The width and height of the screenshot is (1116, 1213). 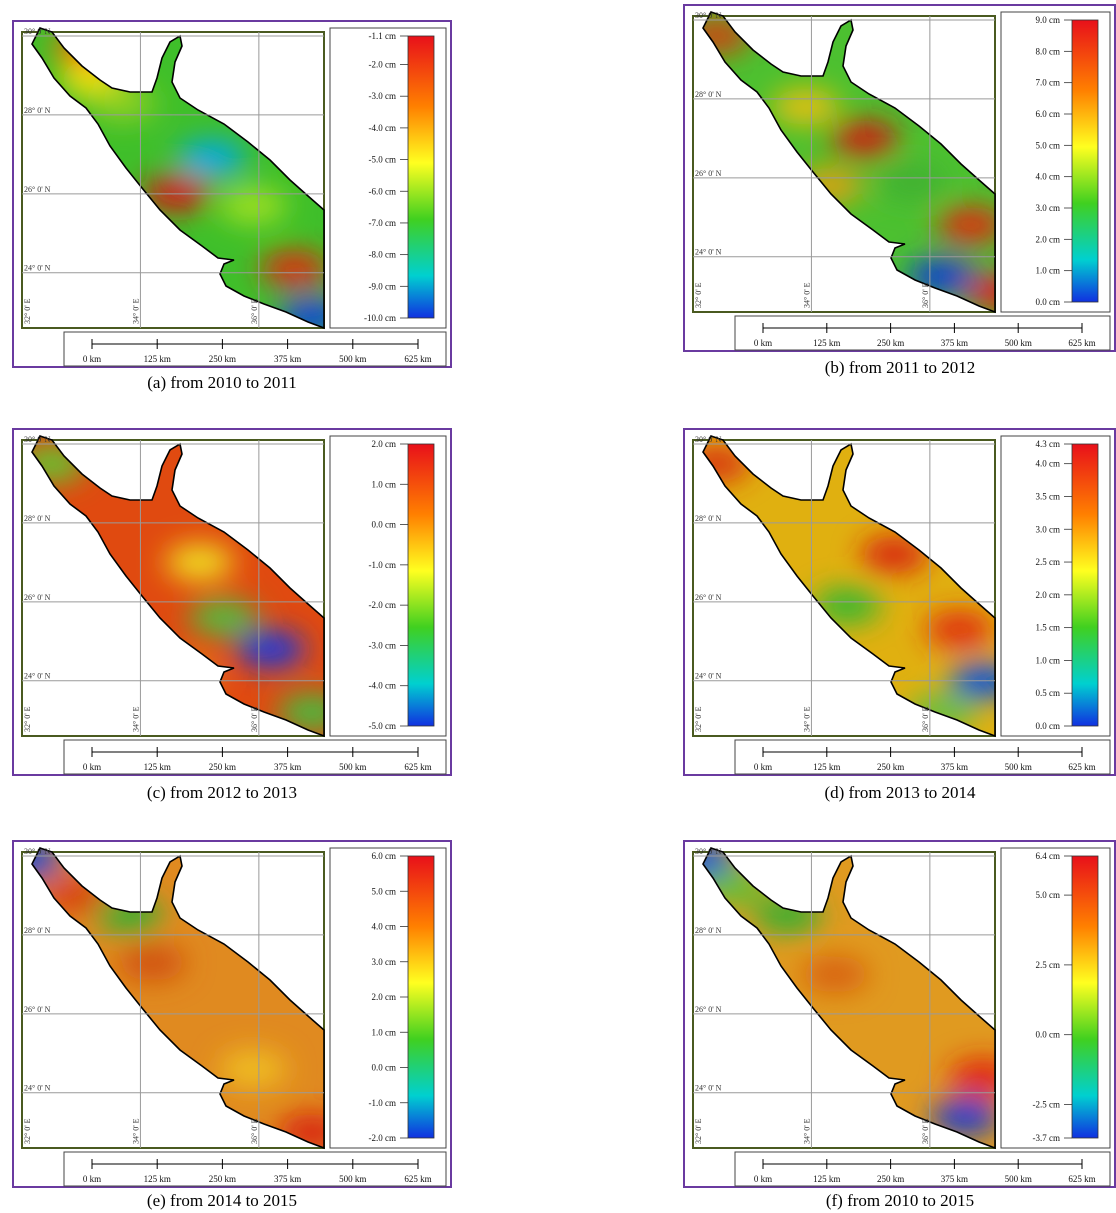 What do you see at coordinates (1048, 693) in the screenshot?
I see `legend-tick-label: 0.5 cm` at bounding box center [1048, 693].